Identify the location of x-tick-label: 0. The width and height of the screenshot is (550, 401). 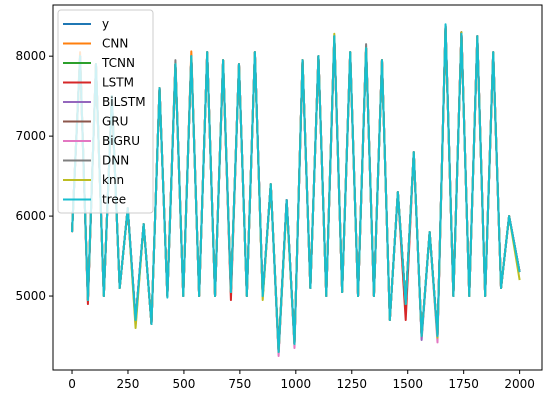
(72, 384).